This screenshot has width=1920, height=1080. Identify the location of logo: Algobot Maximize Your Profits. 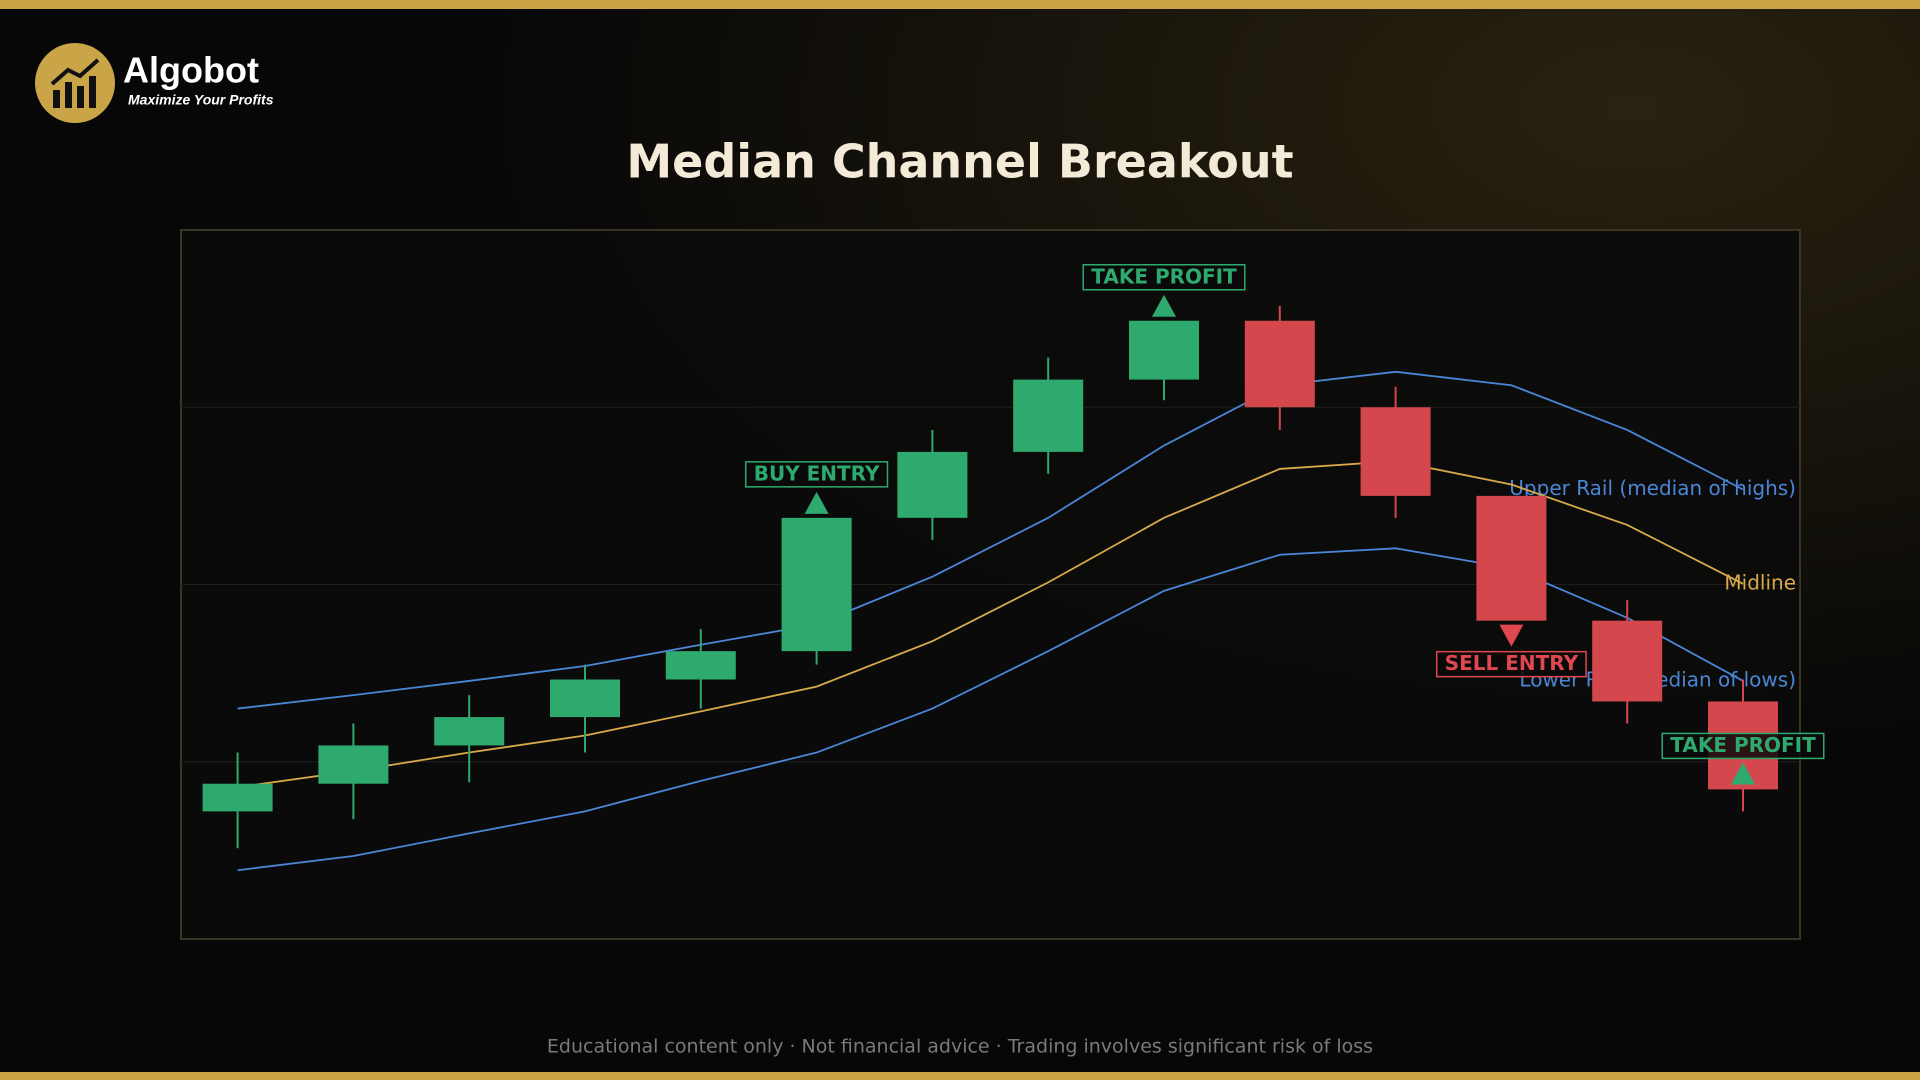
(154, 83).